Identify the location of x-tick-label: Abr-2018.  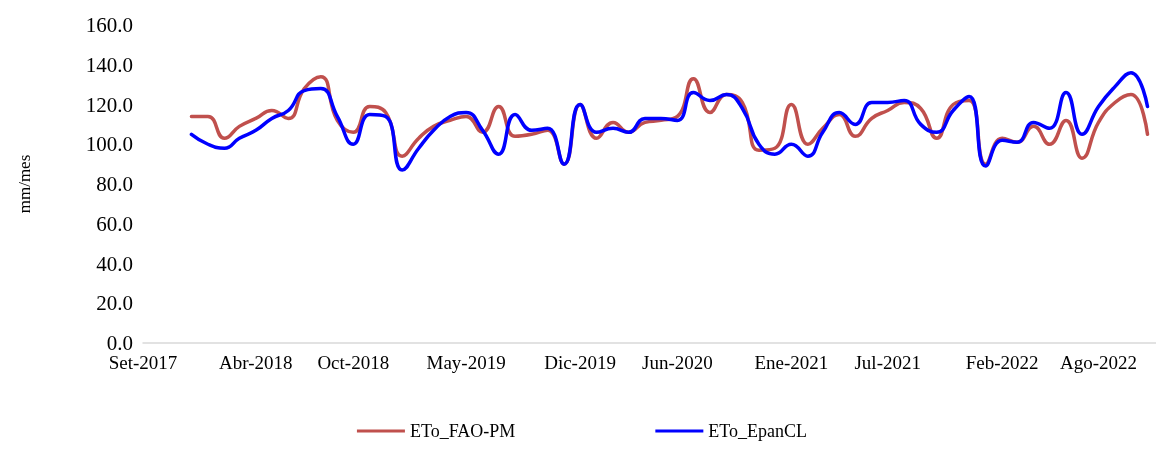
(256, 362).